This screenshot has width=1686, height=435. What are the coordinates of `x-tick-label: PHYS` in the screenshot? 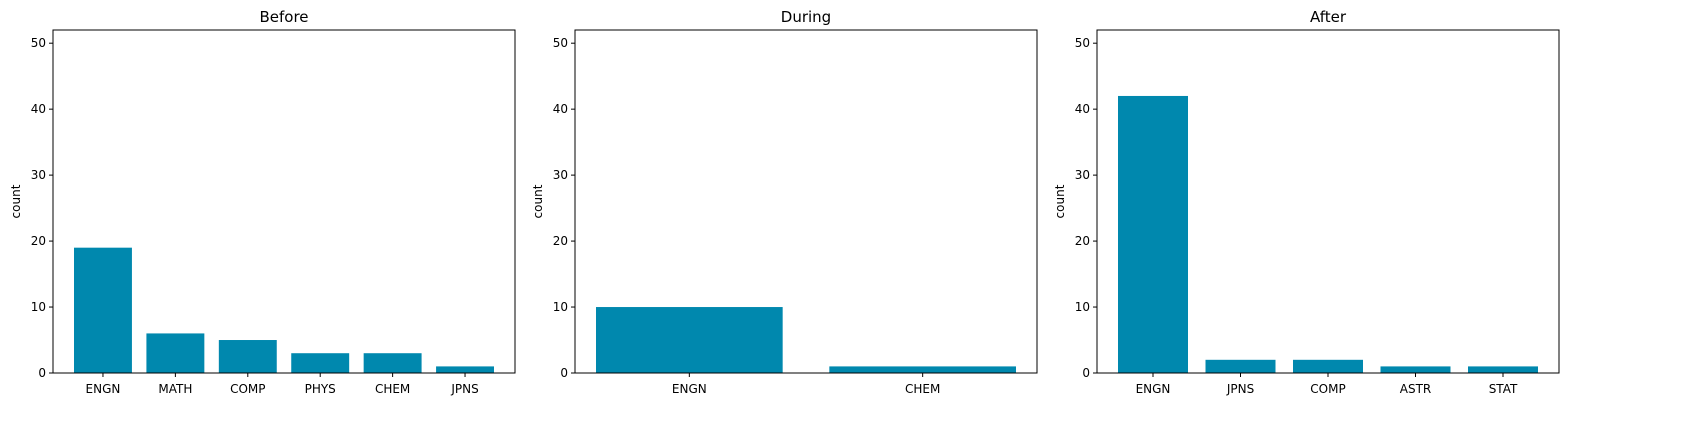 It's located at (320, 389).